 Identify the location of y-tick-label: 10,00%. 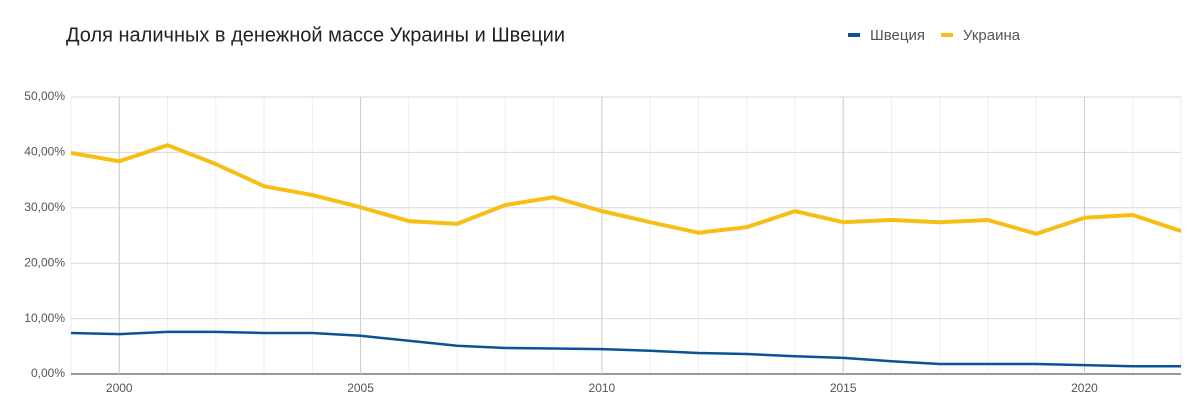
(44, 318).